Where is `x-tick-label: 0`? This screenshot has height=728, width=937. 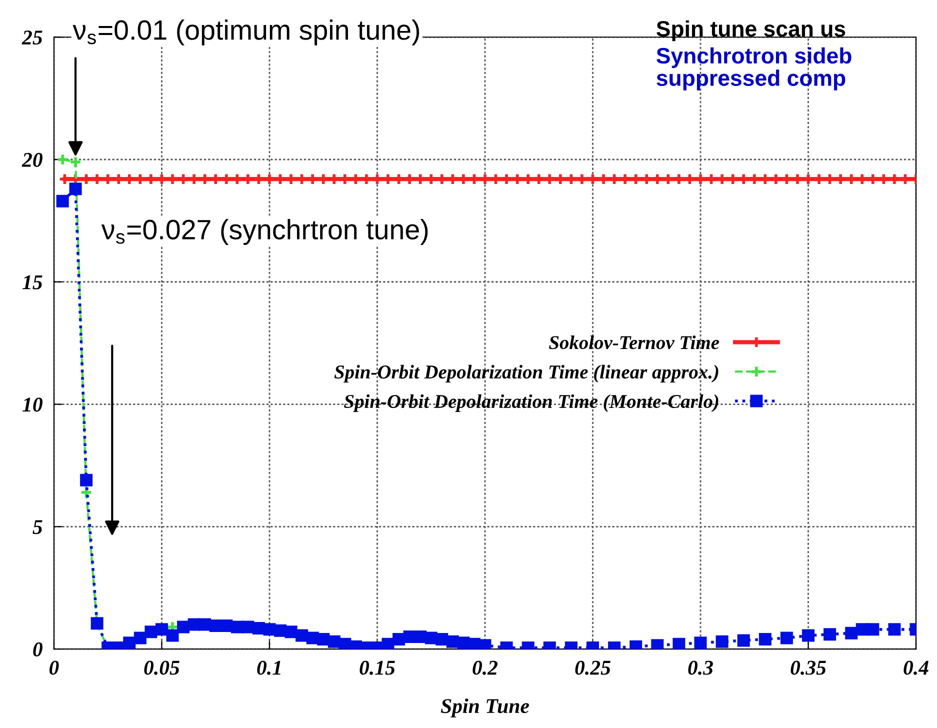 x-tick-label: 0 is located at coordinates (54, 667).